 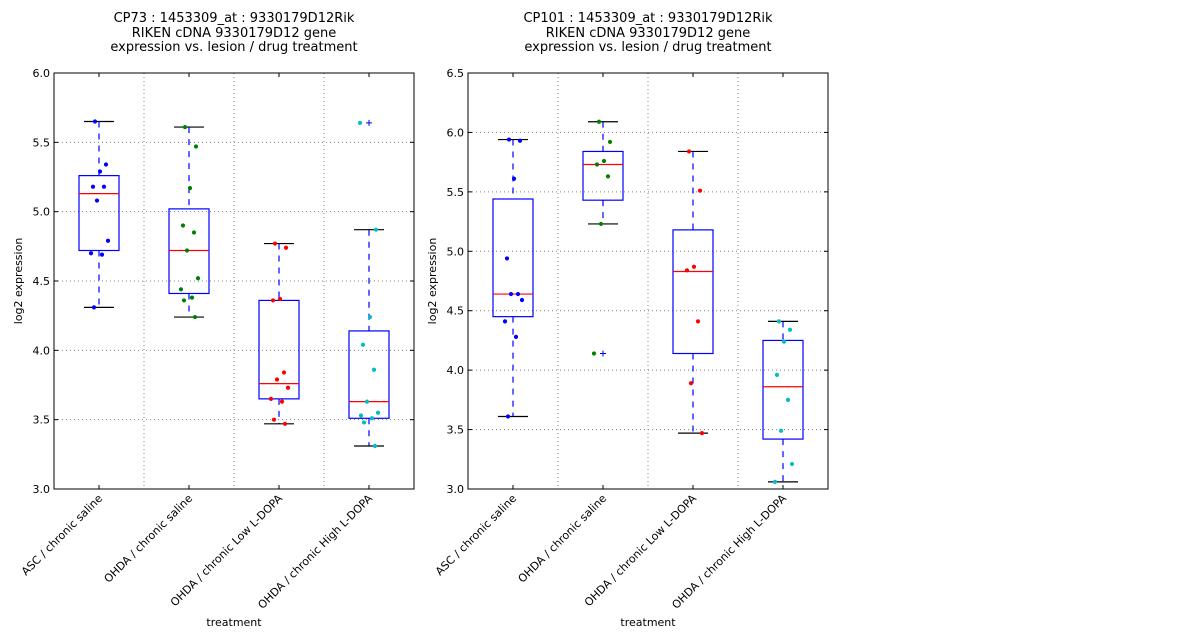 What do you see at coordinates (648, 18) in the screenshot?
I see `chart-2-title-line-1: CP101 : 1453309_at : 9330179D12Rik` at bounding box center [648, 18].